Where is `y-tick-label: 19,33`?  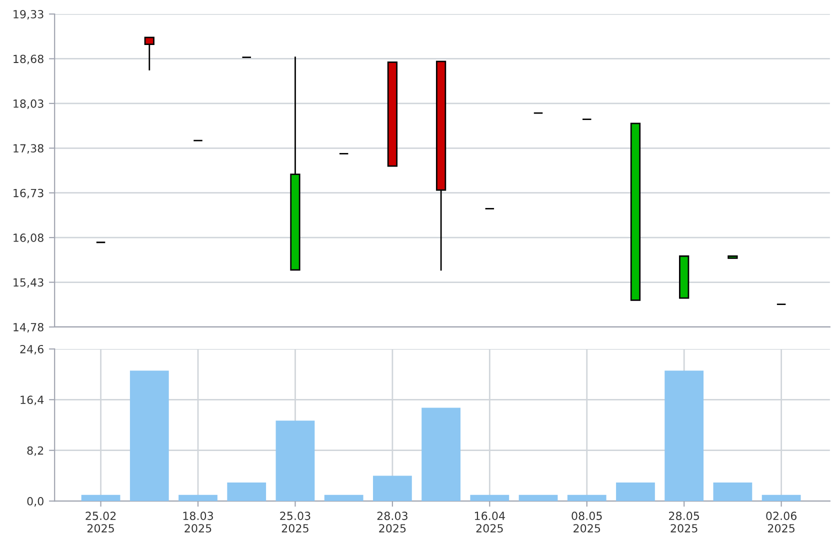
y-tick-label: 19,33 is located at coordinates (29, 15).